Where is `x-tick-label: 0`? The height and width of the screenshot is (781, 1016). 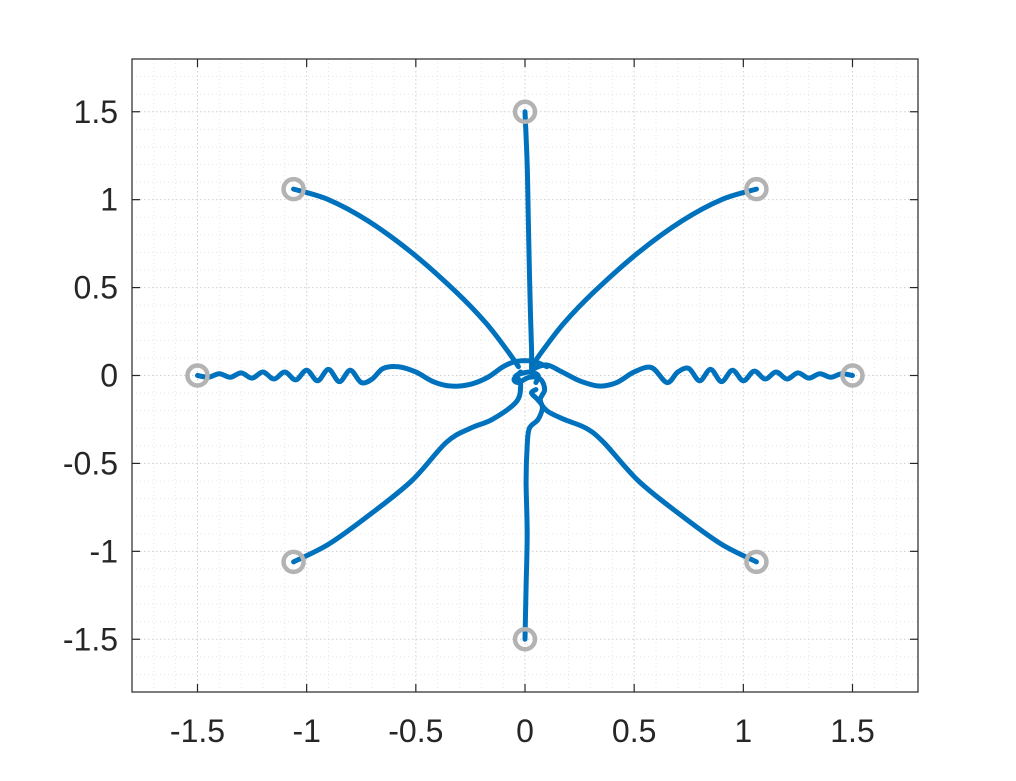
x-tick-label: 0 is located at coordinates (525, 731).